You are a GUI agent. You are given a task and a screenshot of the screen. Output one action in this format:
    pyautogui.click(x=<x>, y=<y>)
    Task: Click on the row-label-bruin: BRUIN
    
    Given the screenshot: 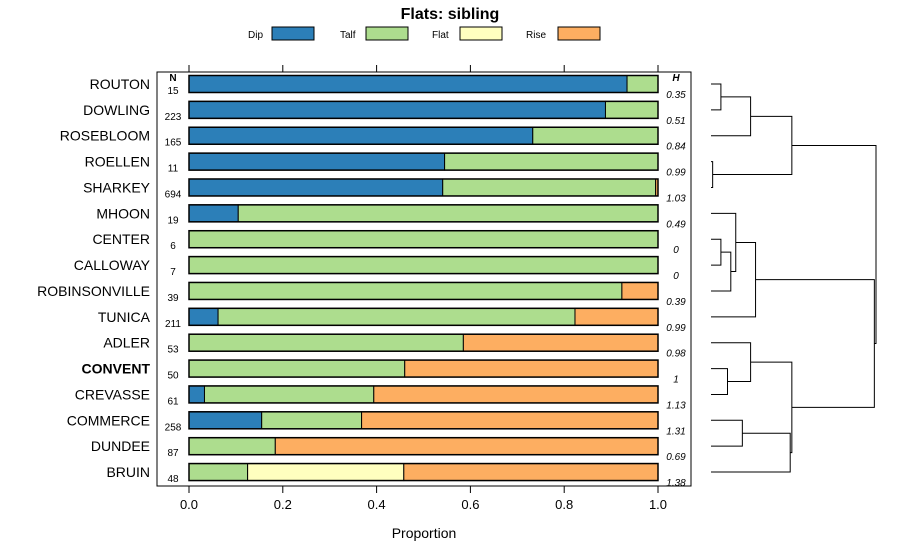 What is the action you would take?
    pyautogui.click(x=128, y=472)
    